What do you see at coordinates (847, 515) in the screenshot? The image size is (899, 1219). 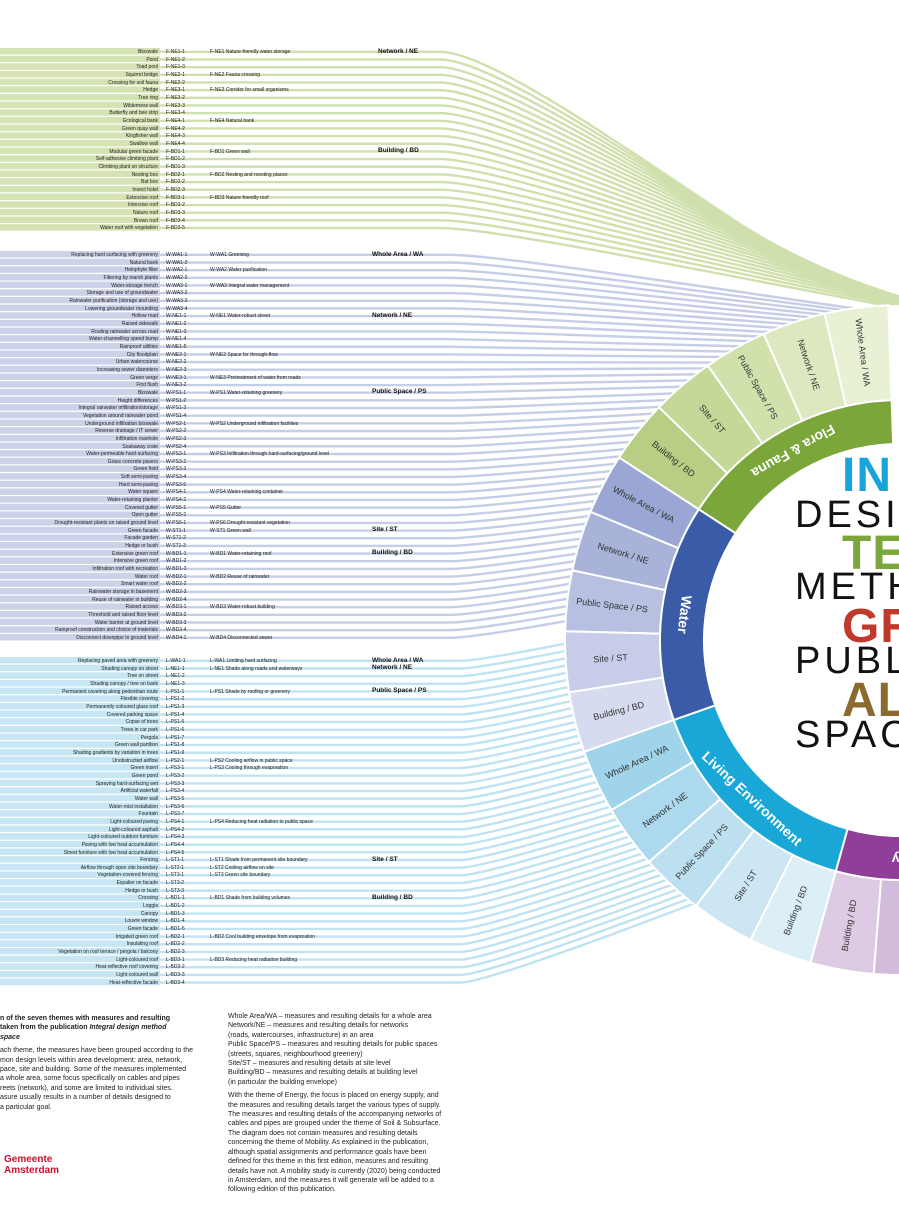 I see `title-line: DESI` at bounding box center [847, 515].